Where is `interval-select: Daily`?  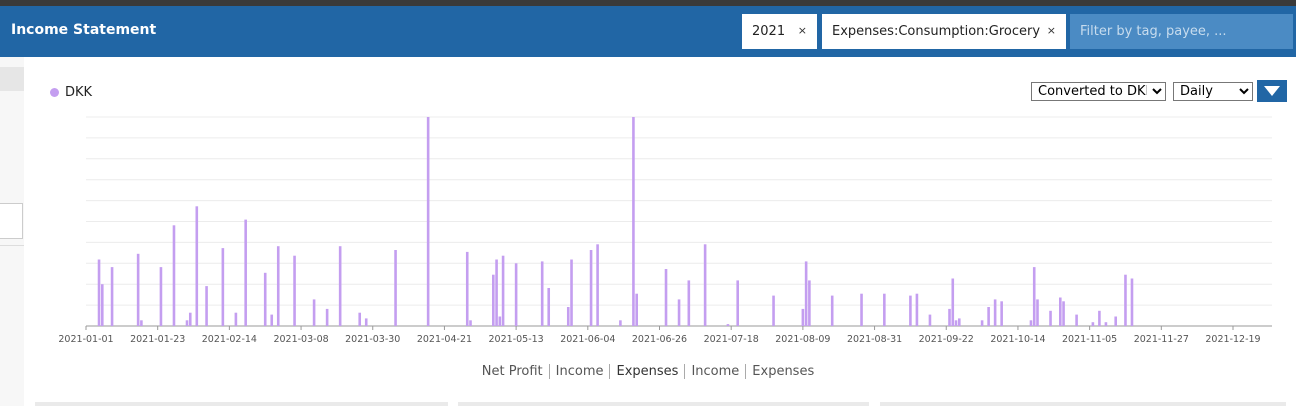 interval-select: Daily is located at coordinates (1213, 91).